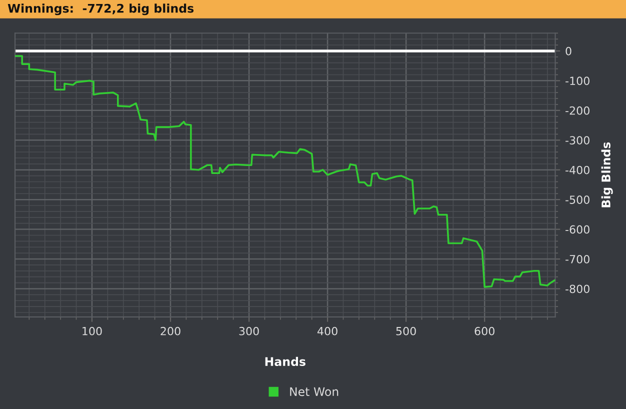 This screenshot has height=409, width=626. I want to click on y-tick-label: 0, so click(569, 51).